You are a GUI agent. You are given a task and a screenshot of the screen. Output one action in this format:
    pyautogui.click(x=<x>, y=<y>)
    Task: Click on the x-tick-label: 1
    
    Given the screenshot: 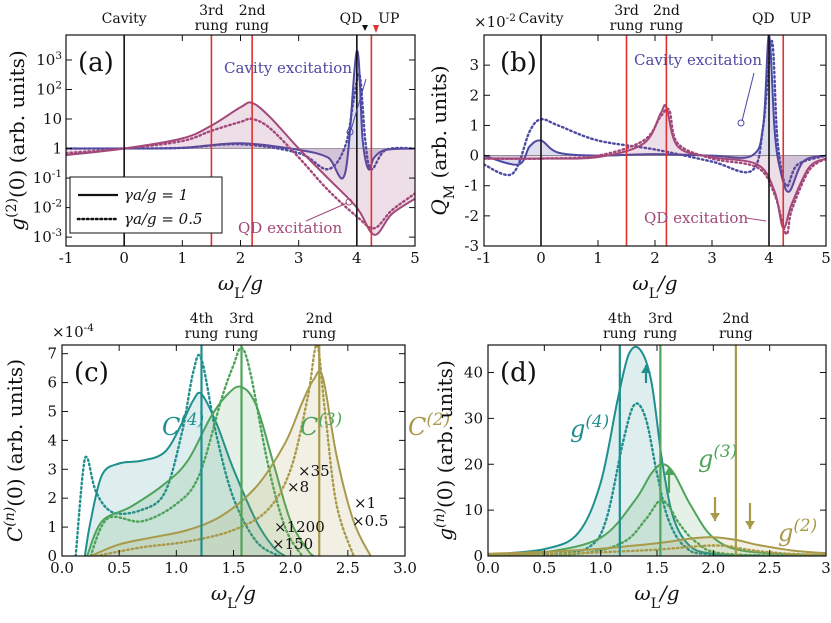 What is the action you would take?
    pyautogui.click(x=183, y=258)
    